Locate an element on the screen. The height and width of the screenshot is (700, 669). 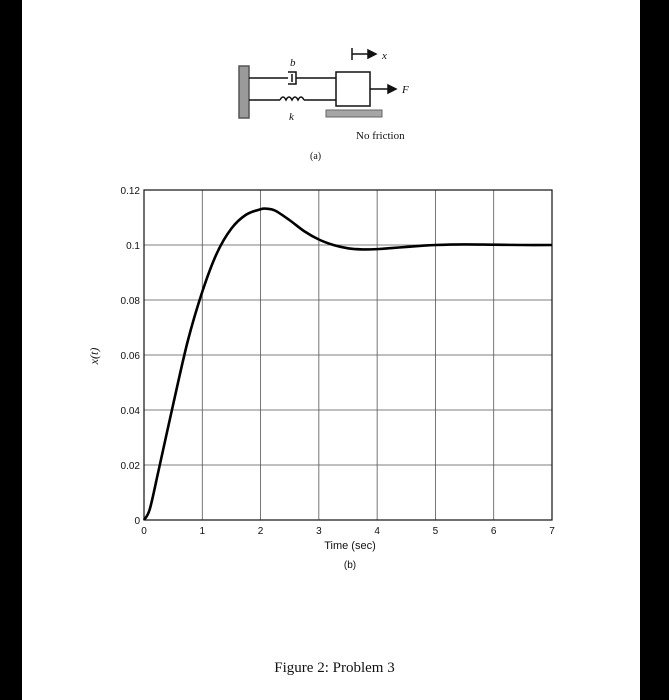
x-tick-label: 3 is located at coordinates (319, 531).